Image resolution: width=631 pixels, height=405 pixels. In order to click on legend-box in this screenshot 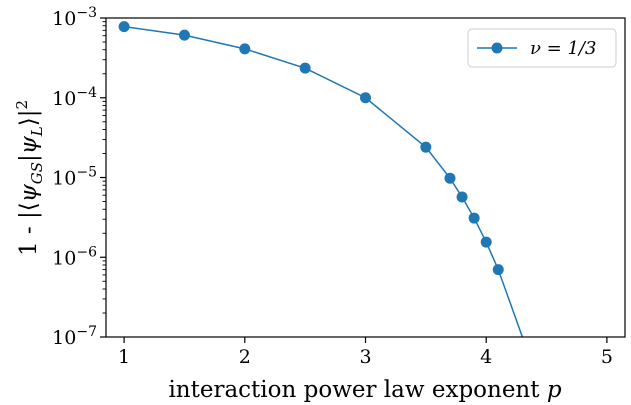, I will do `click(542, 48)`.